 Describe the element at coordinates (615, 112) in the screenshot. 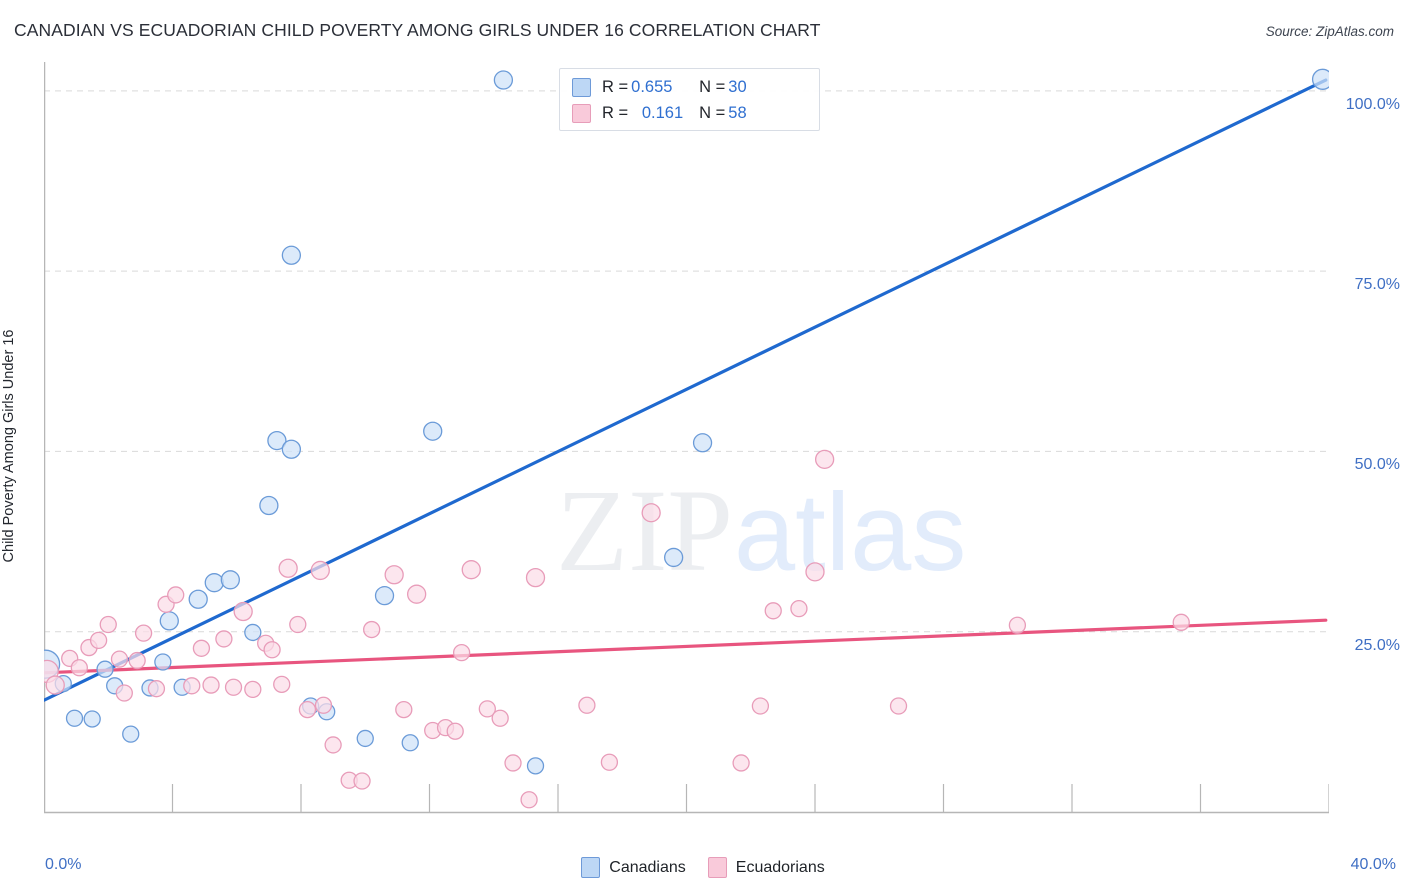

I see `pink-r-label: R =` at that location.